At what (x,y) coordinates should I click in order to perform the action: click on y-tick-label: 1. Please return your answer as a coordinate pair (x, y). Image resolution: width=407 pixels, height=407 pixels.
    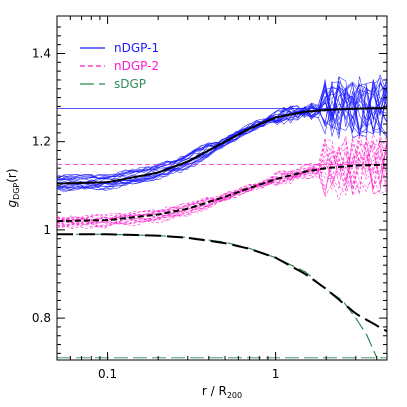
    Looking at the image, I should click on (47, 230).